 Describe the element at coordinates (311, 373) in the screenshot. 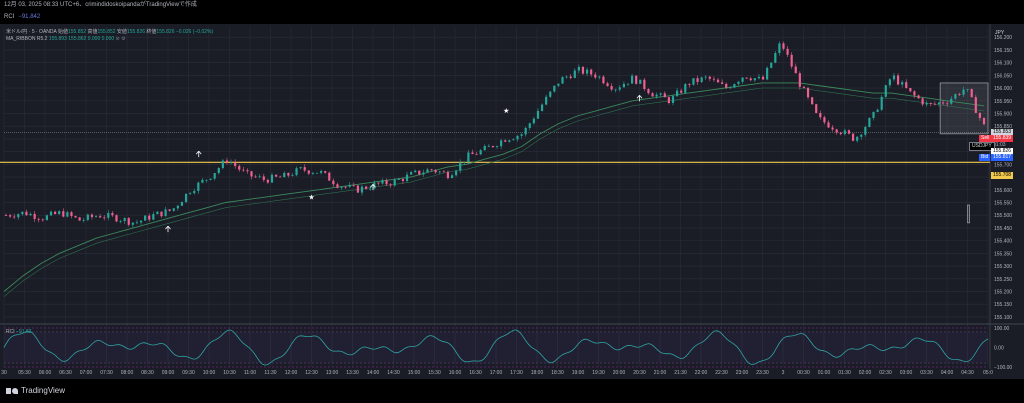

I see `time-tick-label: 12:30` at that location.